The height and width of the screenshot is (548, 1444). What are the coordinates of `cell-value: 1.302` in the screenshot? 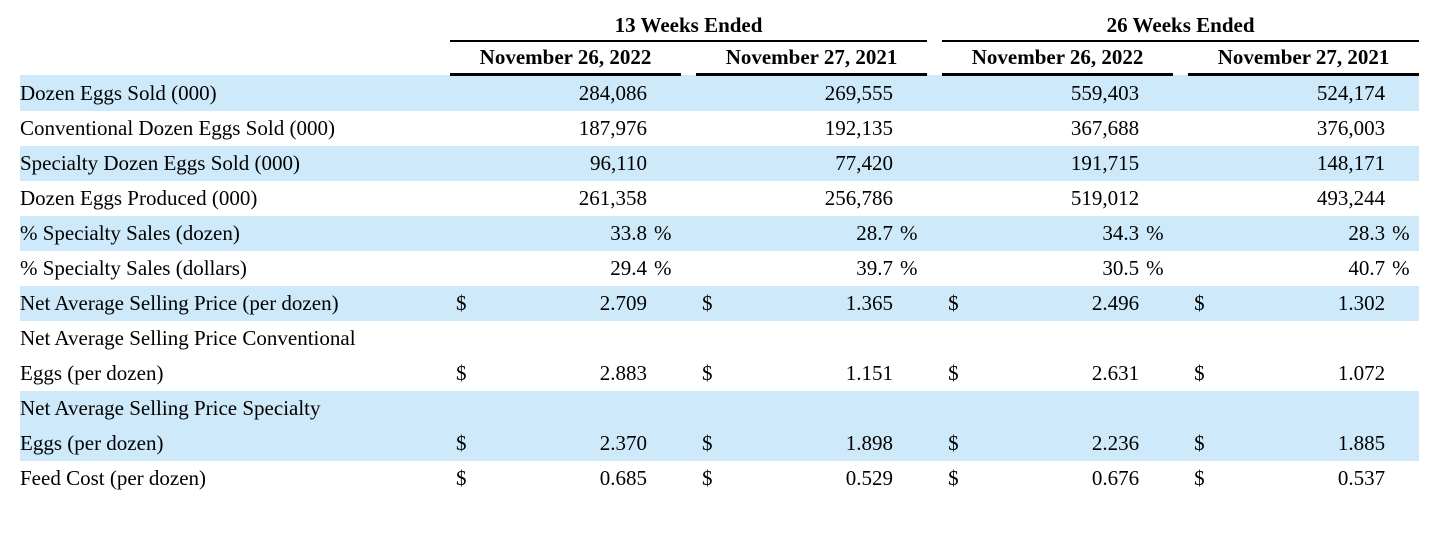 It's located at (1308, 303).